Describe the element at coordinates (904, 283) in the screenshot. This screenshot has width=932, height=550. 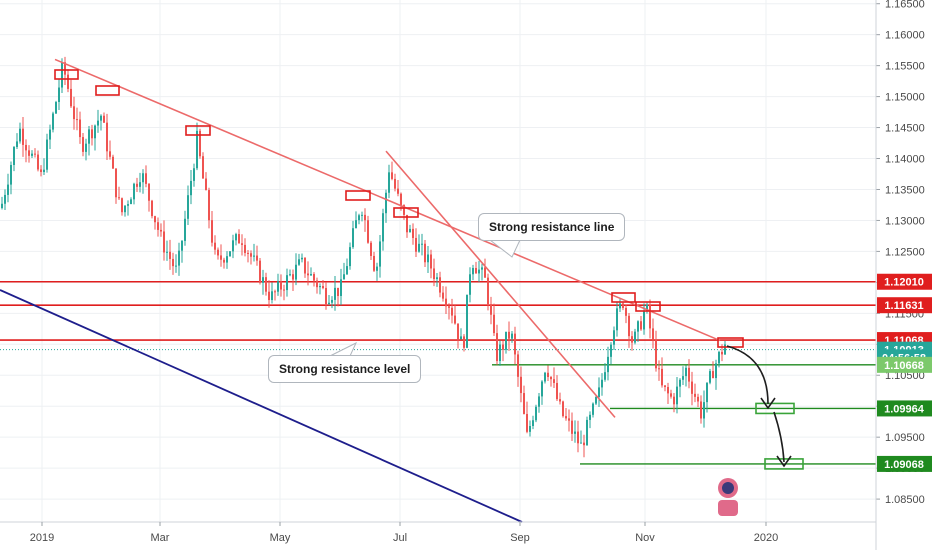
I see `price-tag-label: 1.12010` at that location.